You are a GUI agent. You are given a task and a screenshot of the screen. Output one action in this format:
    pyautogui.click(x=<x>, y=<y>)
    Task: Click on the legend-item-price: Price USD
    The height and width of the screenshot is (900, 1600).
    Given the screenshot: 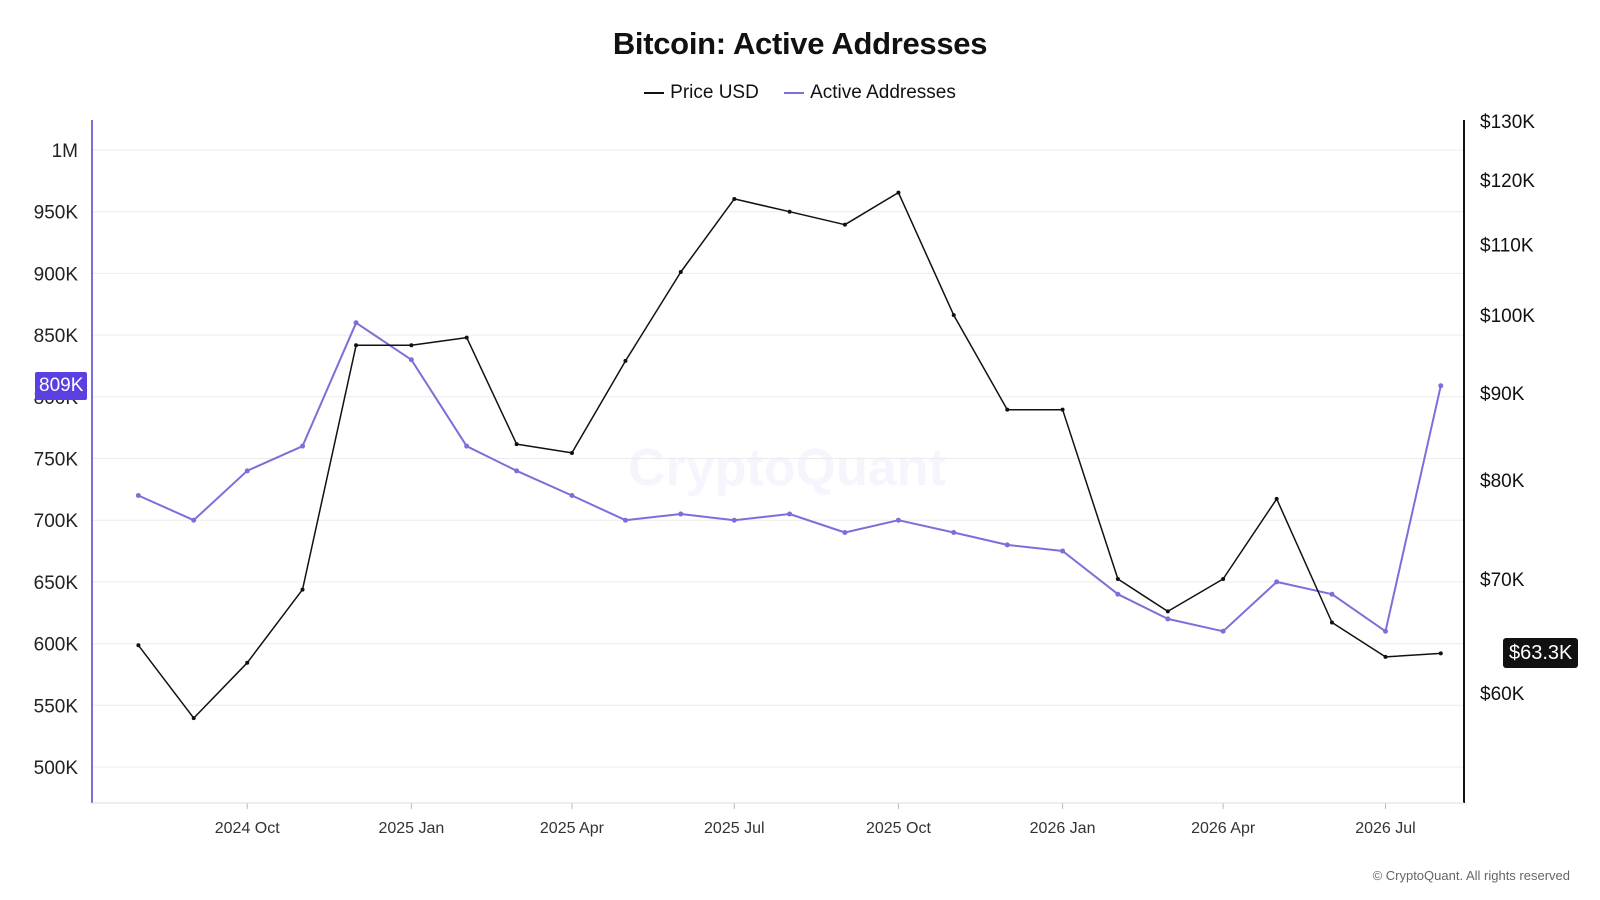 What is the action you would take?
    pyautogui.click(x=701, y=93)
    